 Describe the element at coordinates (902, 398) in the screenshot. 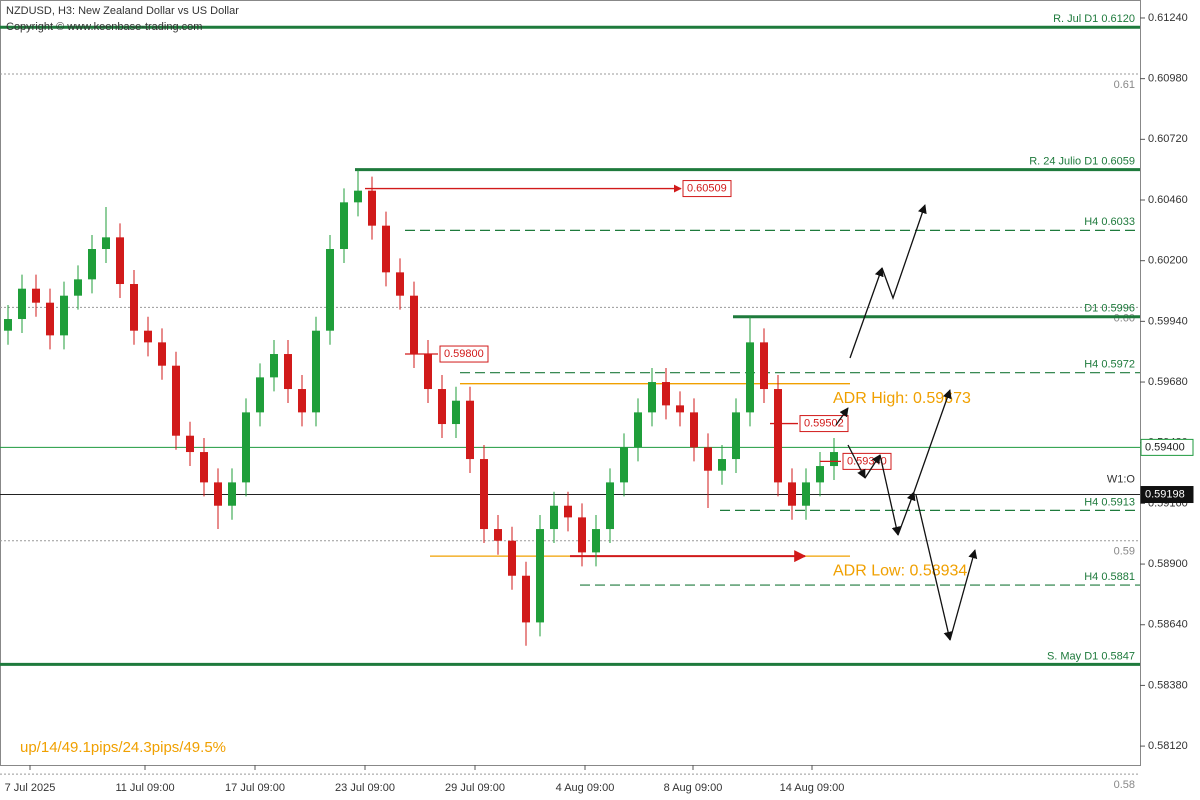

I see `adr-label: ADR High: 0.59673` at that location.